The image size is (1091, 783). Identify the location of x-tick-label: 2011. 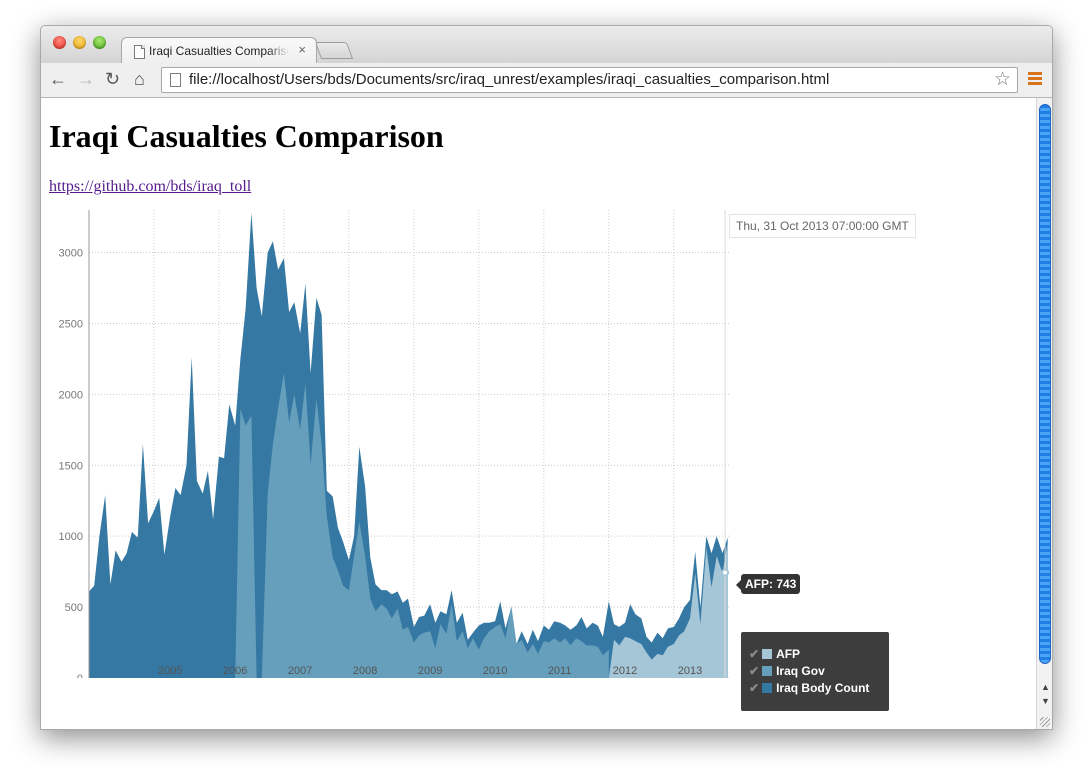
(560, 671).